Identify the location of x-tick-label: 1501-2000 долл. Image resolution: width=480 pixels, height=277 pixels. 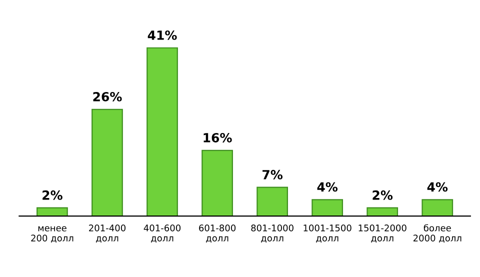
(382, 233).